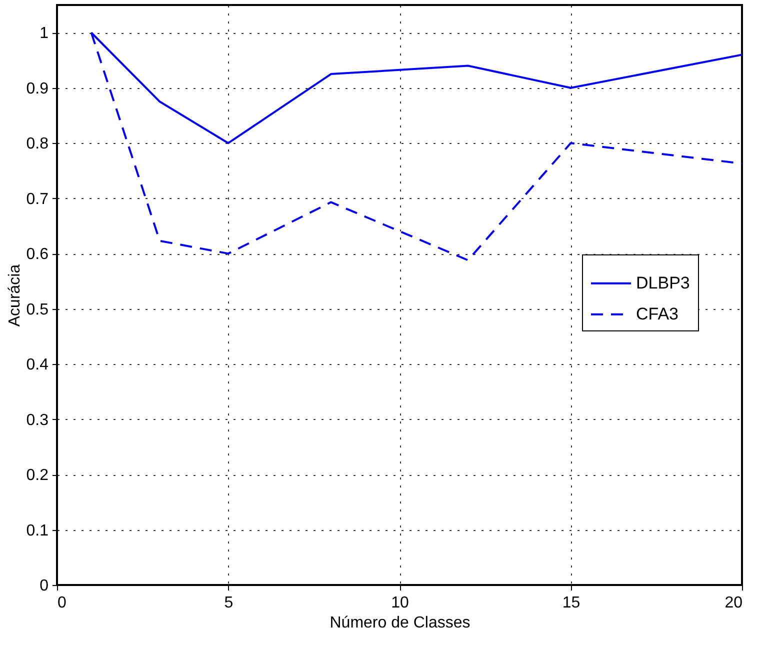 This screenshot has height=659, width=768. What do you see at coordinates (663, 282) in the screenshot?
I see `legend-label: DLBP3` at bounding box center [663, 282].